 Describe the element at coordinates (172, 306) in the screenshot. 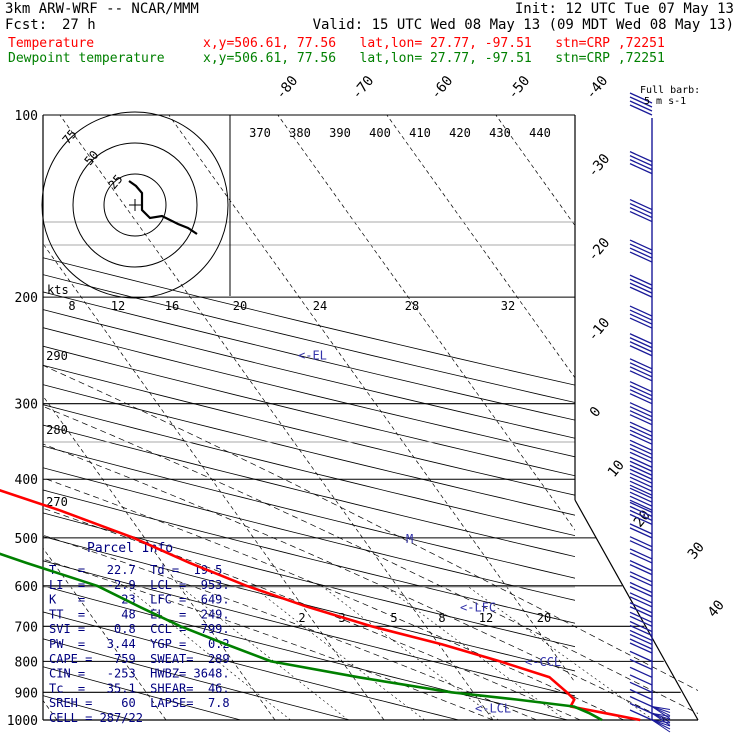

I see `mixing-ratio-label: 16` at that location.